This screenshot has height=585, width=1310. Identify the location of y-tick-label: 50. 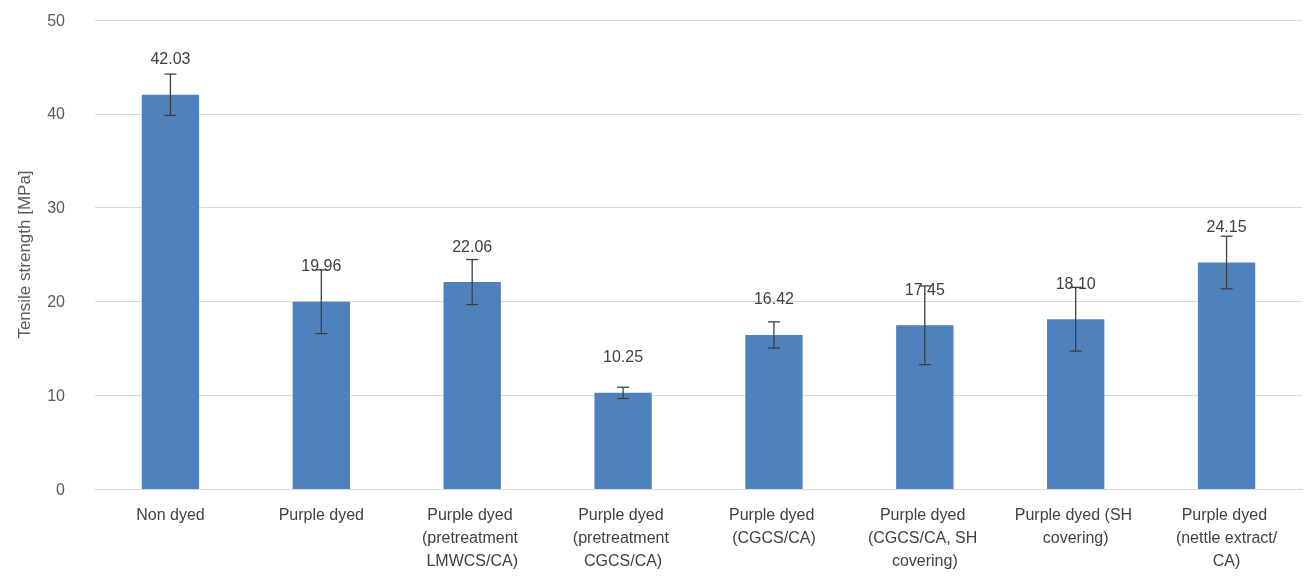
(56, 20).